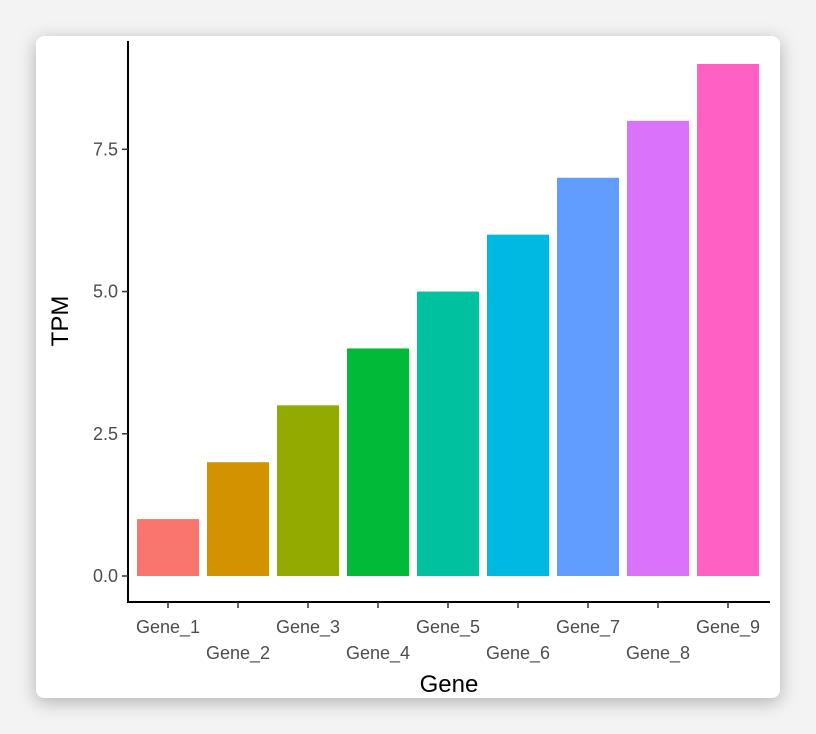 The image size is (816, 734). What do you see at coordinates (238, 653) in the screenshot?
I see `x-tick-label: Gene_2` at bounding box center [238, 653].